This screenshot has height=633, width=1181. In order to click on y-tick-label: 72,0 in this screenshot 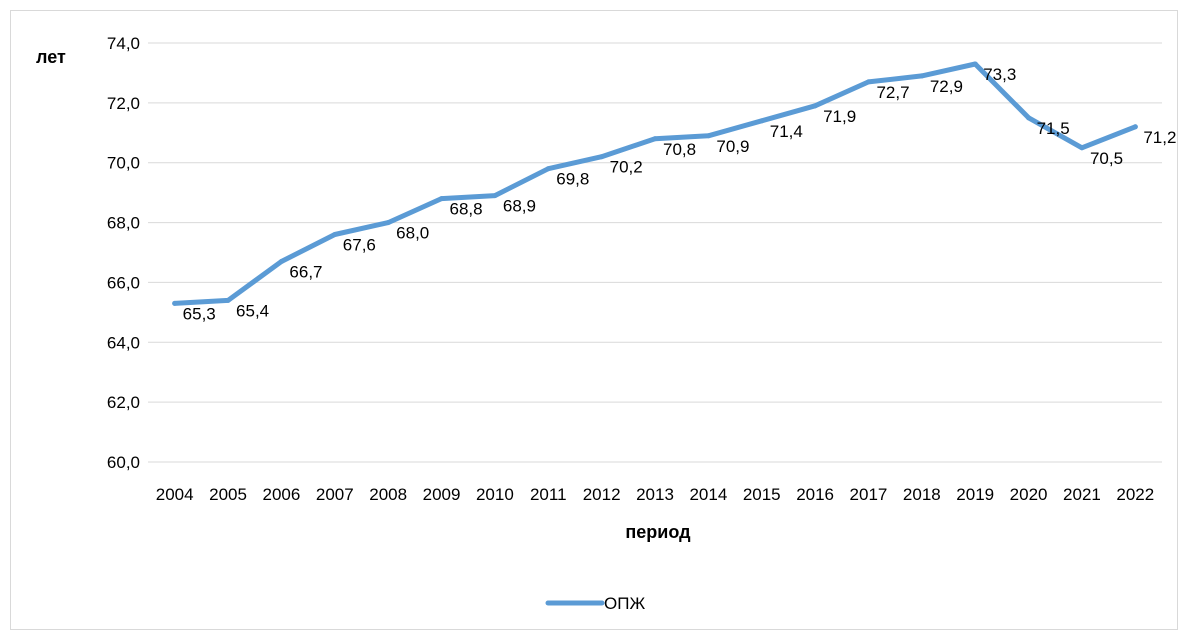, I will do `click(123, 103)`.